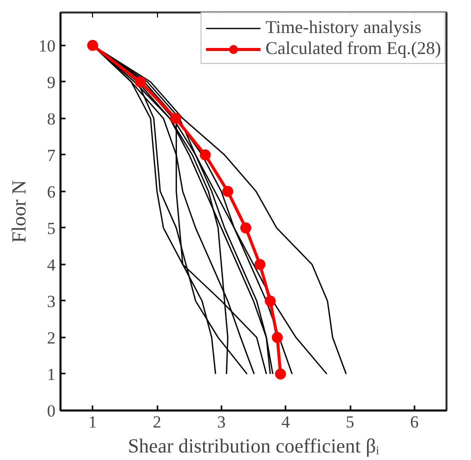 The image size is (471, 460). Describe the element at coordinates (350, 422) in the screenshot. I see `x-tick-label: 5` at that location.